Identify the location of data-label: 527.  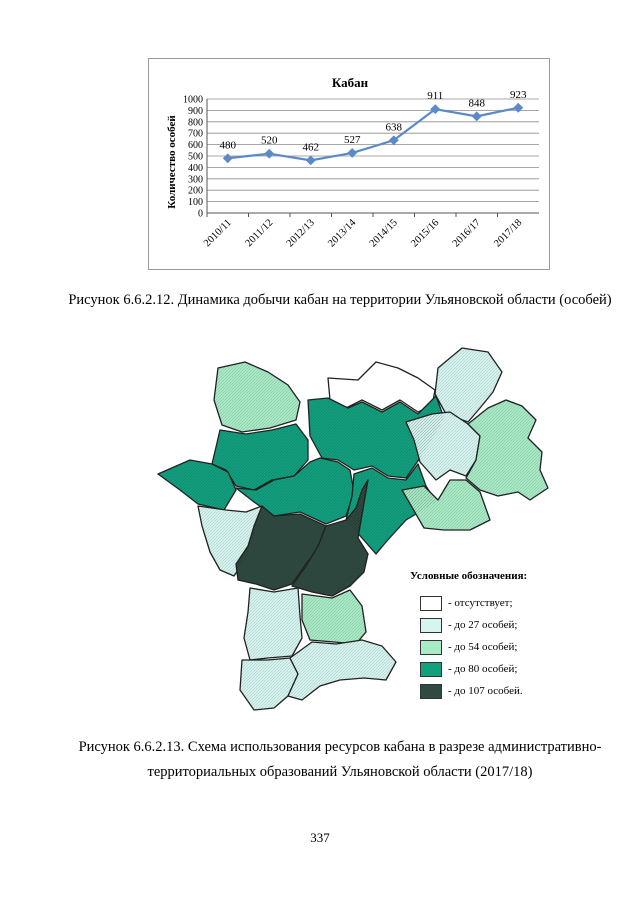
(352, 140).